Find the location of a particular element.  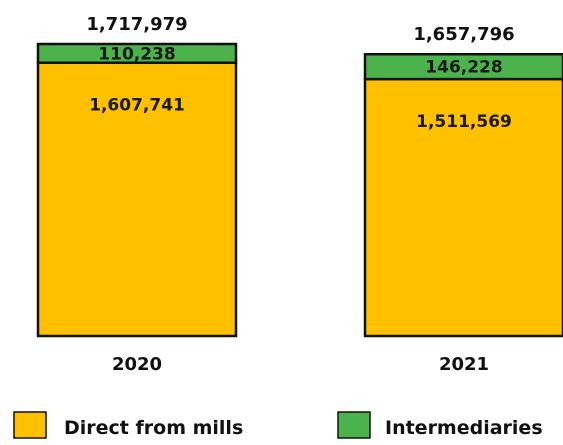

legend-swatch-direct-from-mills is located at coordinates (30, 425).